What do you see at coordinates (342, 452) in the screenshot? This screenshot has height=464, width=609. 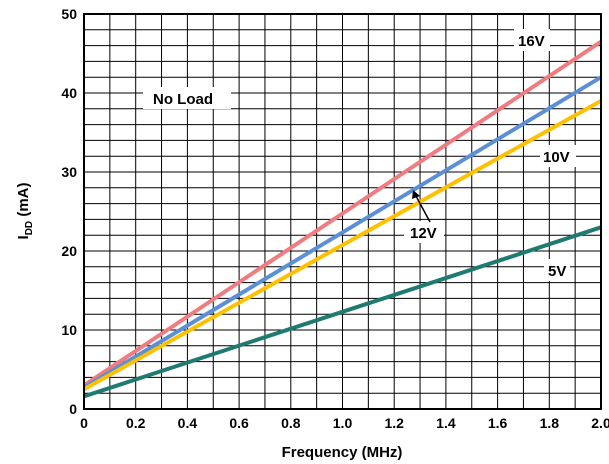 I see `x-axis-title: Frequency (MHz)` at bounding box center [342, 452].